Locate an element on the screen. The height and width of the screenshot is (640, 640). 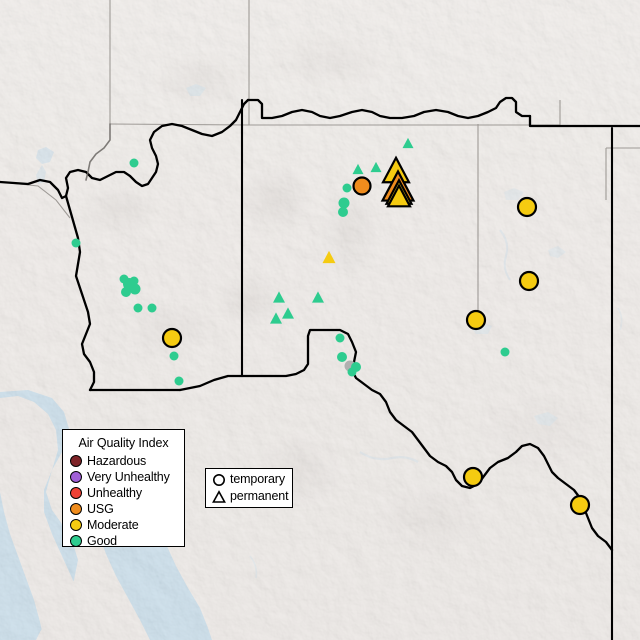
legend-row-permanent: permanent is located at coordinates (249, 496).